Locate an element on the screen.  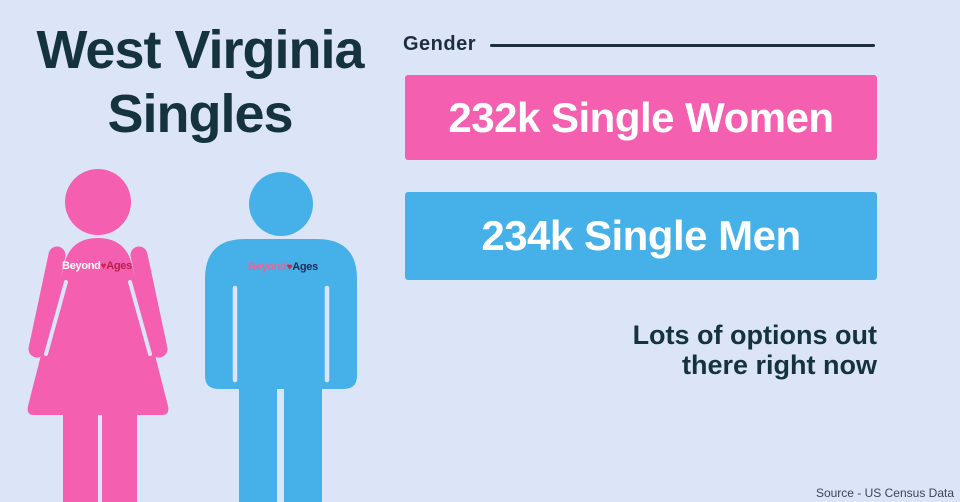
man-right-leg is located at coordinates (303, 443).